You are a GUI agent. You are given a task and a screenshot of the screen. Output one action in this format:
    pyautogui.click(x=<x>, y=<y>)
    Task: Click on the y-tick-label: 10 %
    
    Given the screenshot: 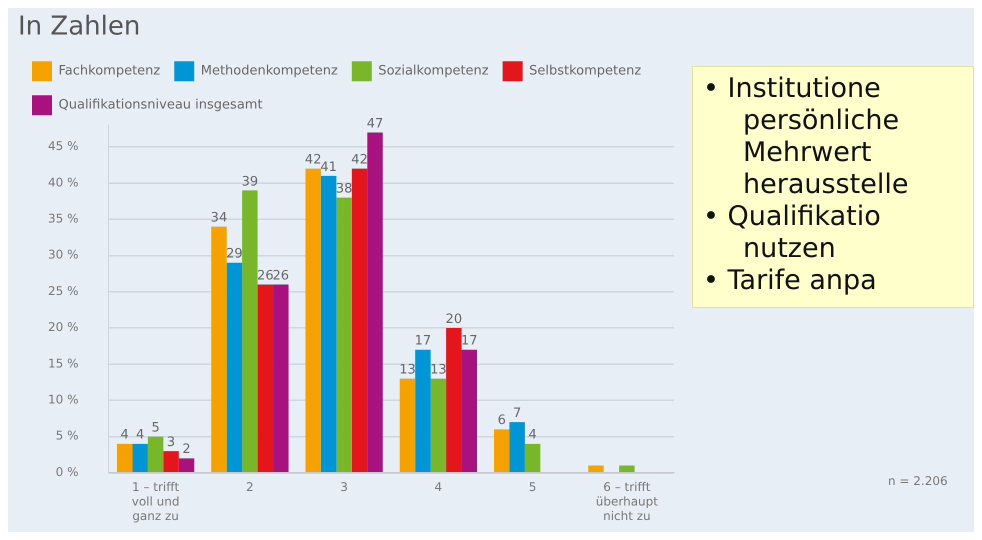 What is the action you would take?
    pyautogui.click(x=63, y=399)
    